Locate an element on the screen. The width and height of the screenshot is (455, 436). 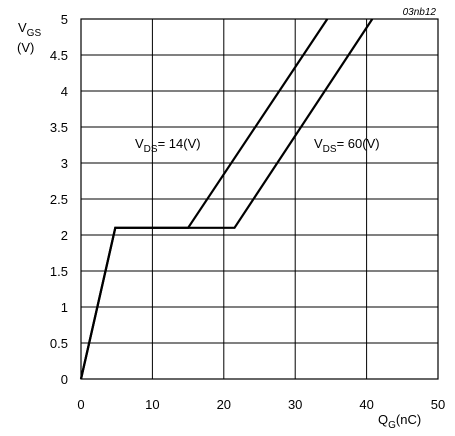
series-label-vds-14: VDS= 14(V) is located at coordinates (168, 145).